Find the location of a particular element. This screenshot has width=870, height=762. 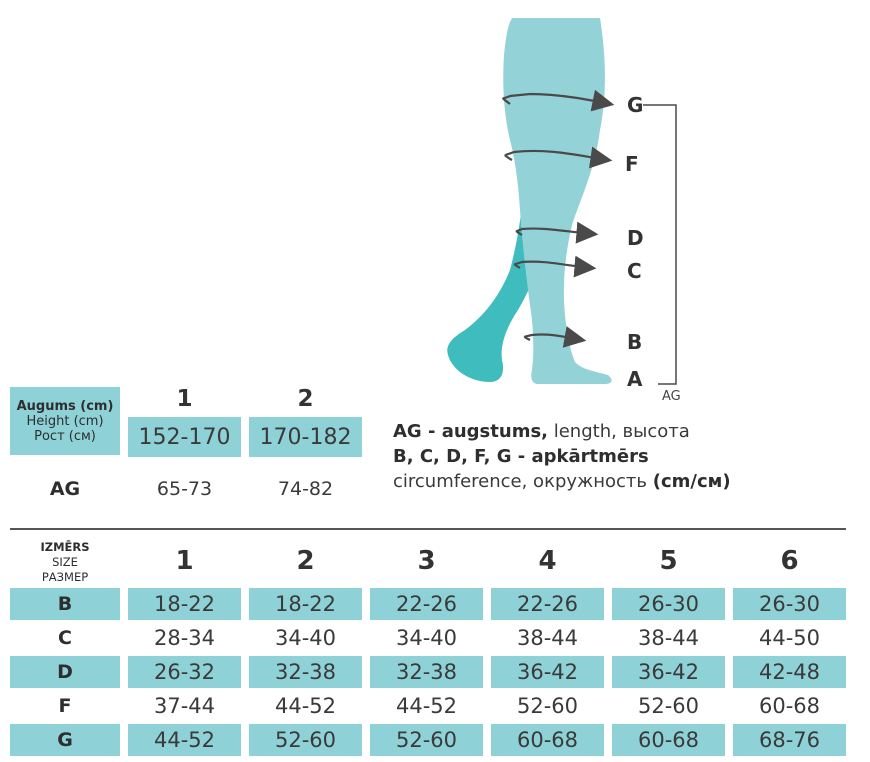

label-g: G is located at coordinates (635, 105).